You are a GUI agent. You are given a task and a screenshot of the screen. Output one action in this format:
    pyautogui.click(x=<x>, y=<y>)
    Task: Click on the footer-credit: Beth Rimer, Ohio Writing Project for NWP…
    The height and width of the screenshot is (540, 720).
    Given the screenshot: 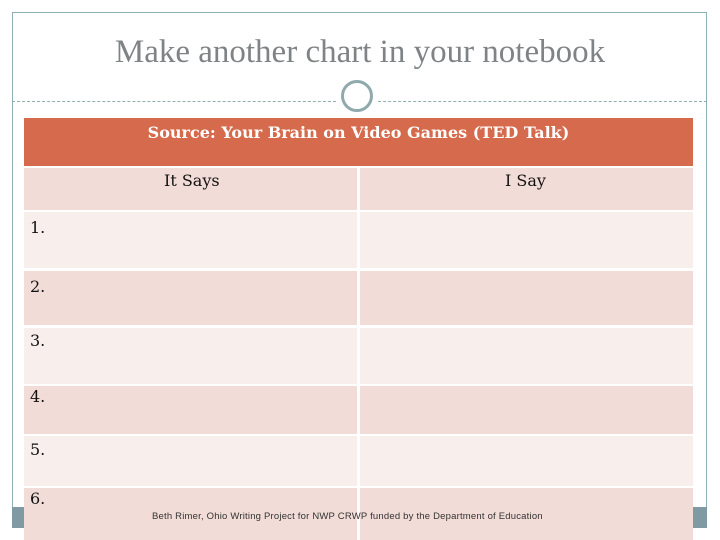 What is the action you would take?
    pyautogui.click(x=347, y=516)
    